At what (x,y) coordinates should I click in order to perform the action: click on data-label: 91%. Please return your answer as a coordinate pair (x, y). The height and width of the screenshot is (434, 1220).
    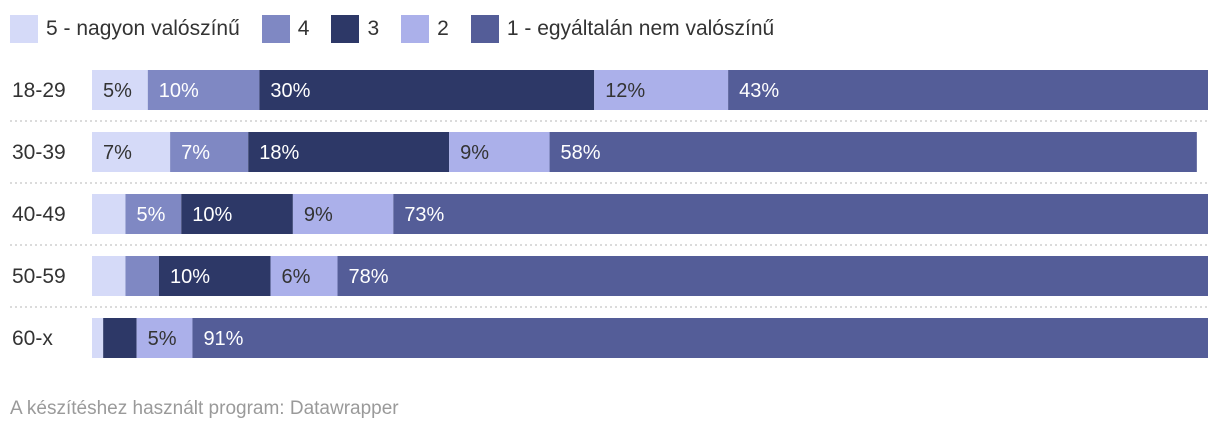
    Looking at the image, I should click on (223, 339).